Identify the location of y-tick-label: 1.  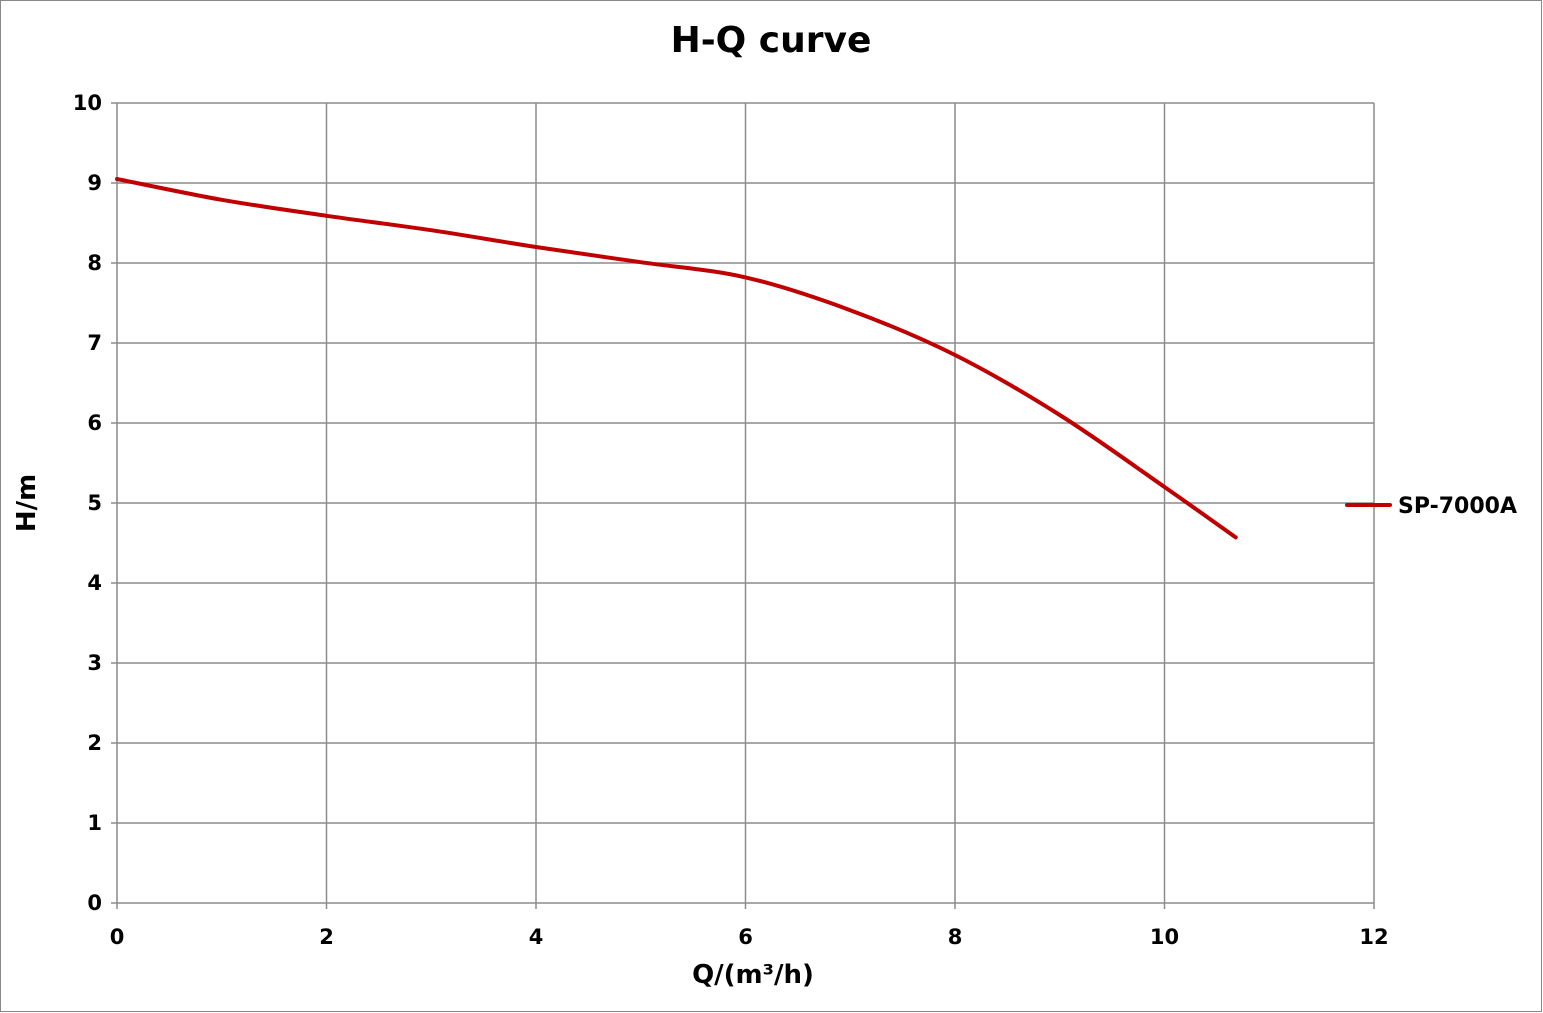
(94, 823).